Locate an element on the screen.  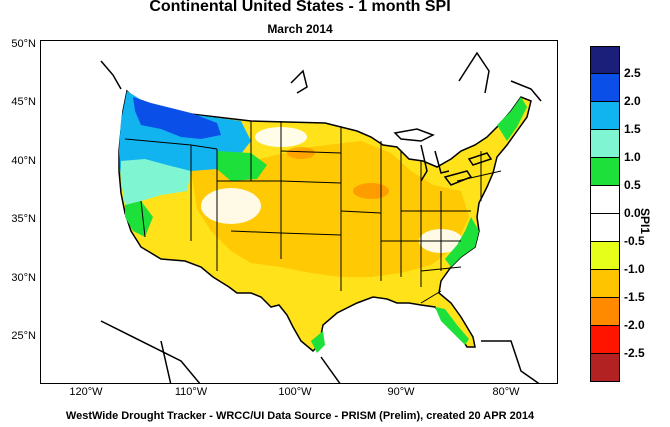
wet-slight-rockies is located at coordinates (242, 166).